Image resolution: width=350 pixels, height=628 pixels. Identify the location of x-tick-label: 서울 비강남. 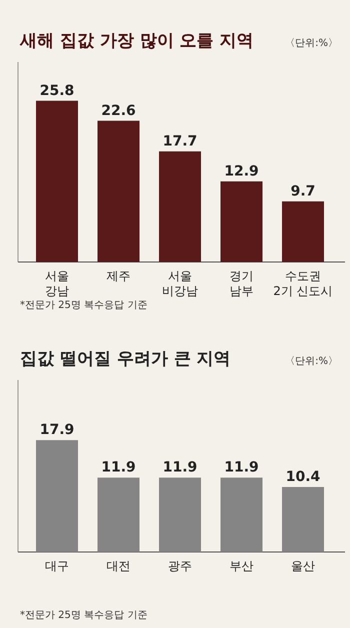
(180, 283).